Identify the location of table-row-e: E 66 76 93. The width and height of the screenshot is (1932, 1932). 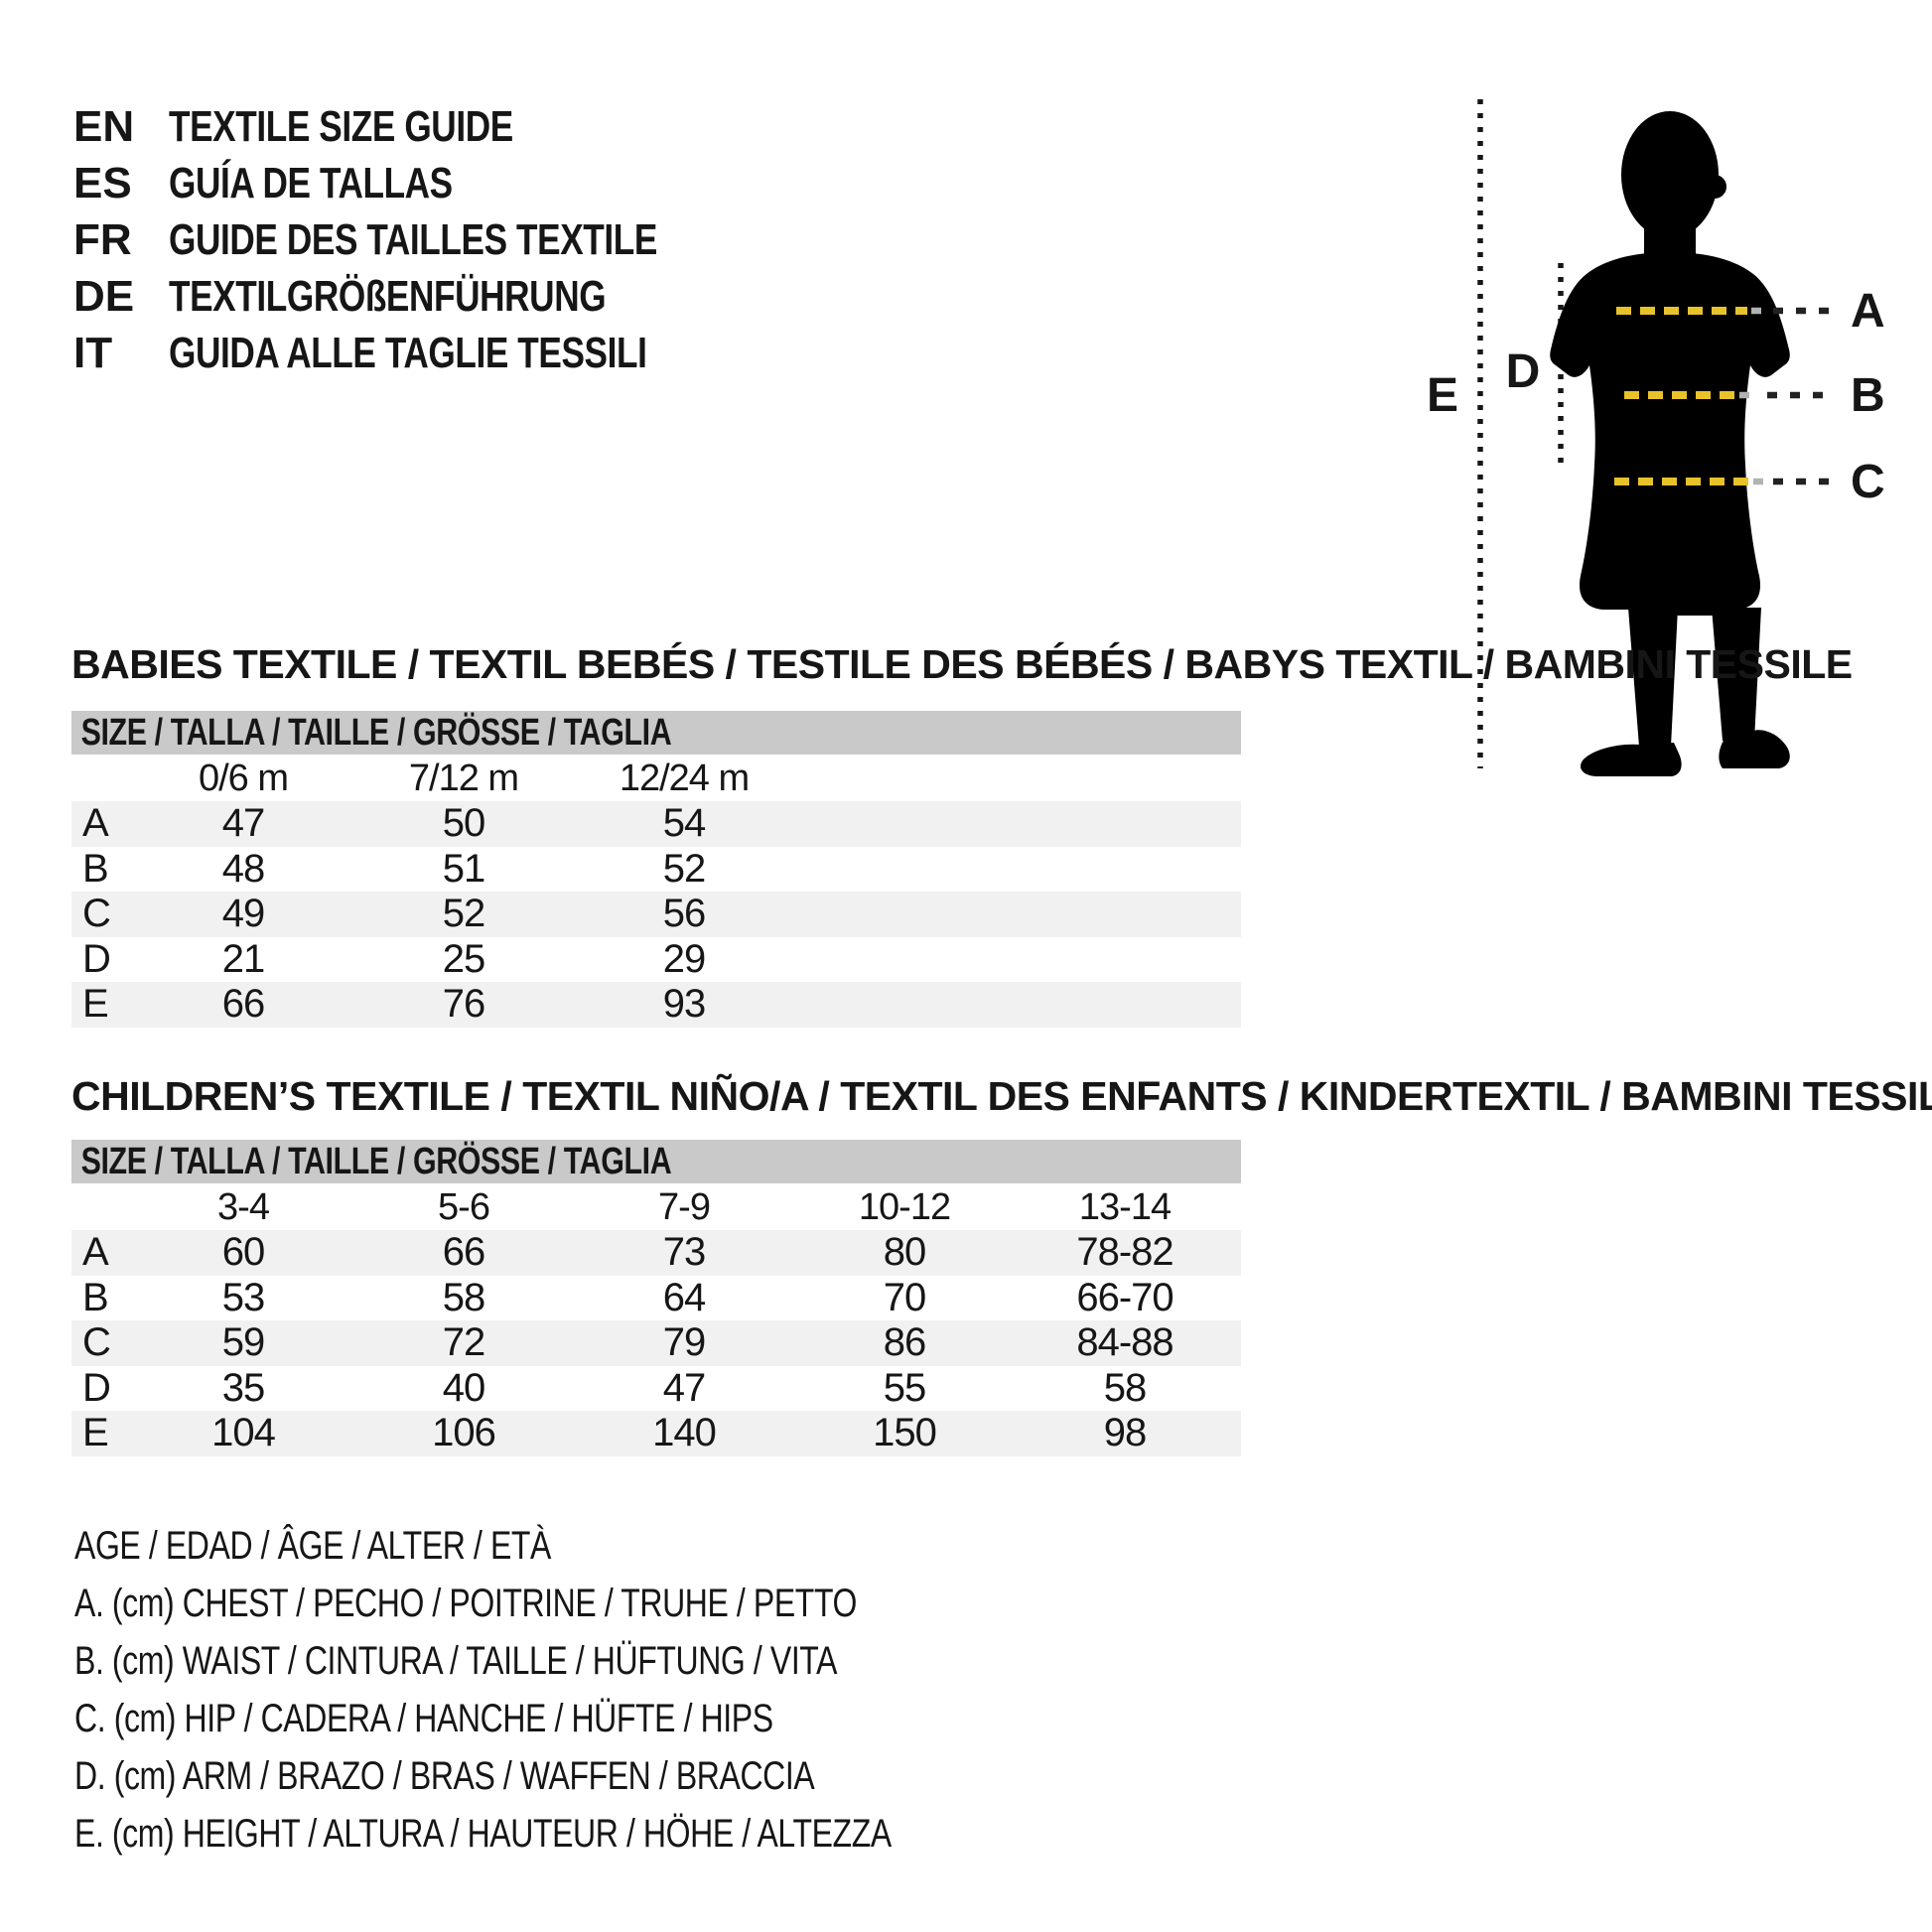
(656, 1005).